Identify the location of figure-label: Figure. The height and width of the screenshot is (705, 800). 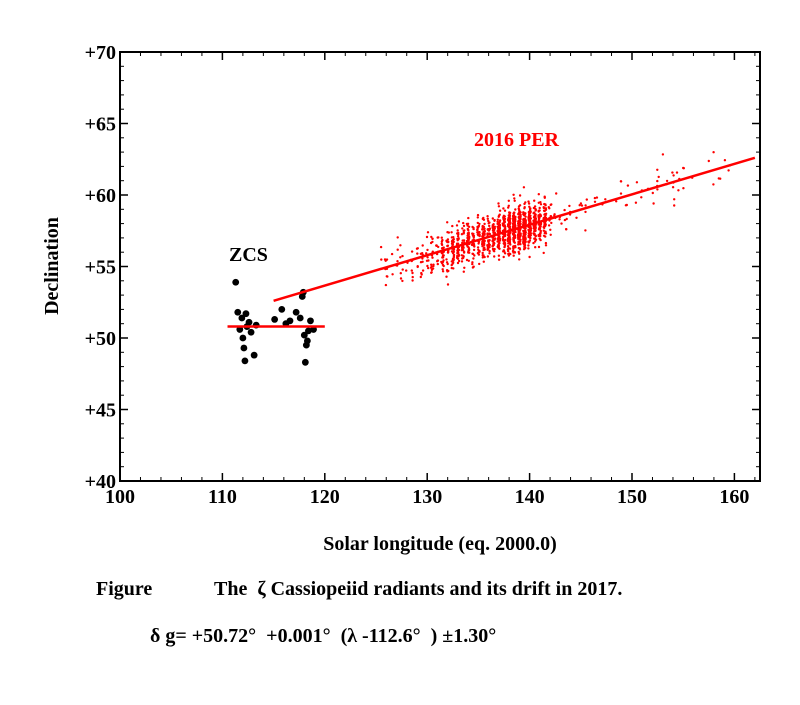
(124, 589).